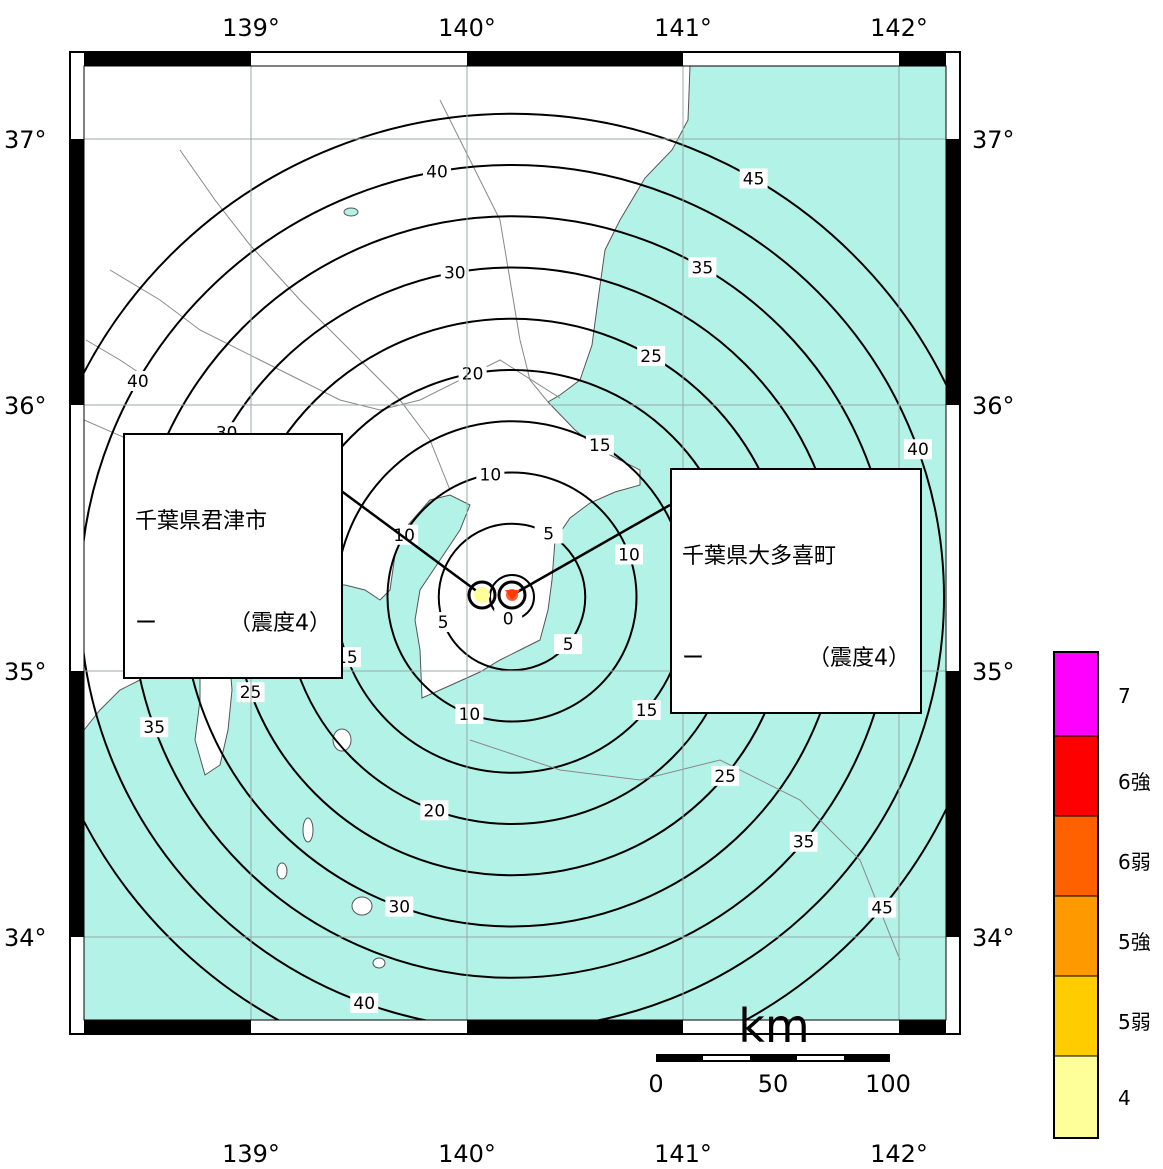 The image size is (1163, 1169). Describe the element at coordinates (1076, 1016) in the screenshot. I see `legend-swatch-5-lower` at that location.